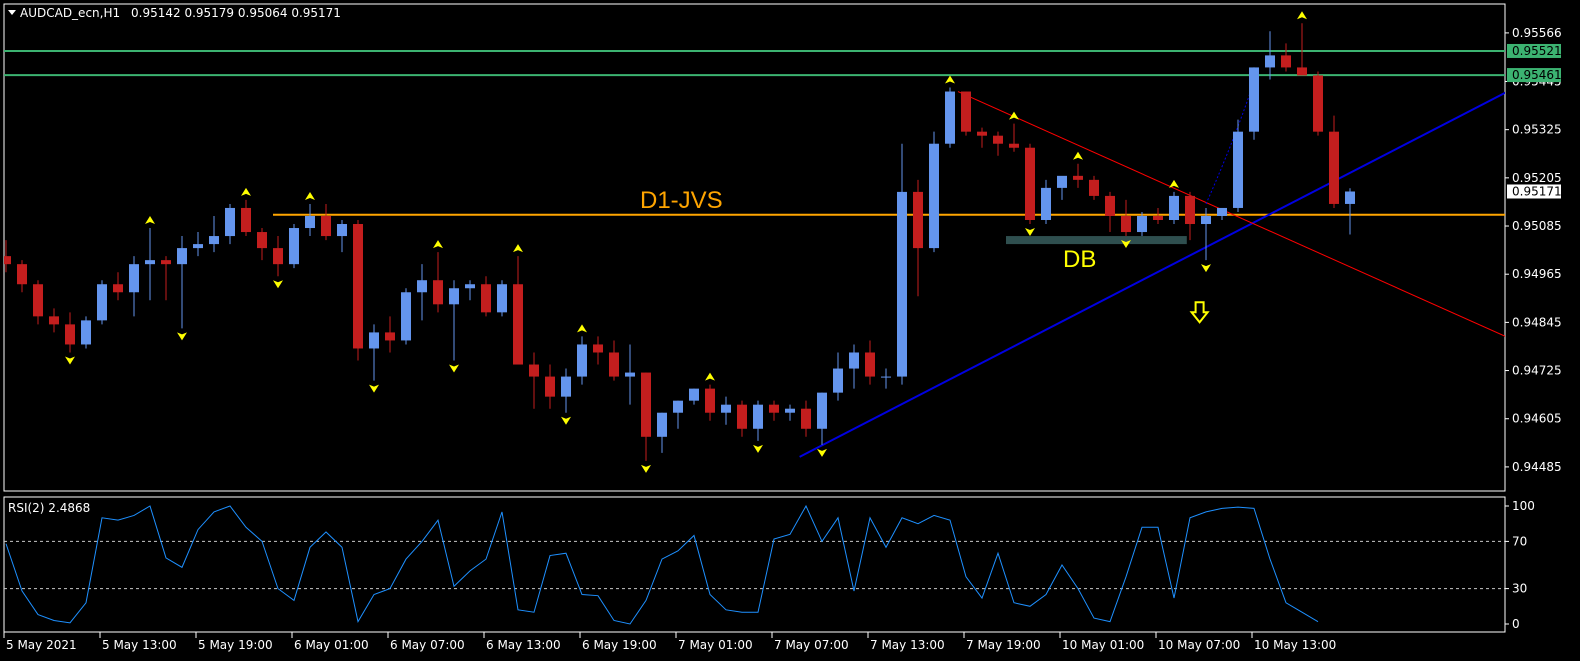 This screenshot has height=661, width=1580. I want to click on current-price-tag, so click(1534, 191).